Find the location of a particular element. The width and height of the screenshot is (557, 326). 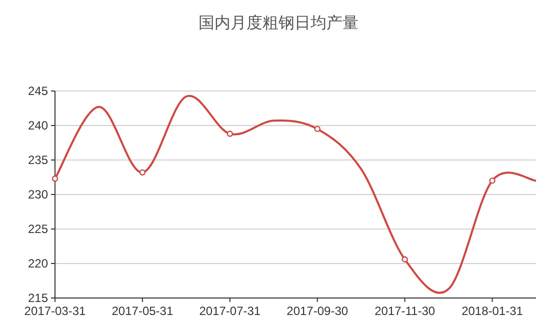

y-tick-label: 225 is located at coordinates (38, 229).